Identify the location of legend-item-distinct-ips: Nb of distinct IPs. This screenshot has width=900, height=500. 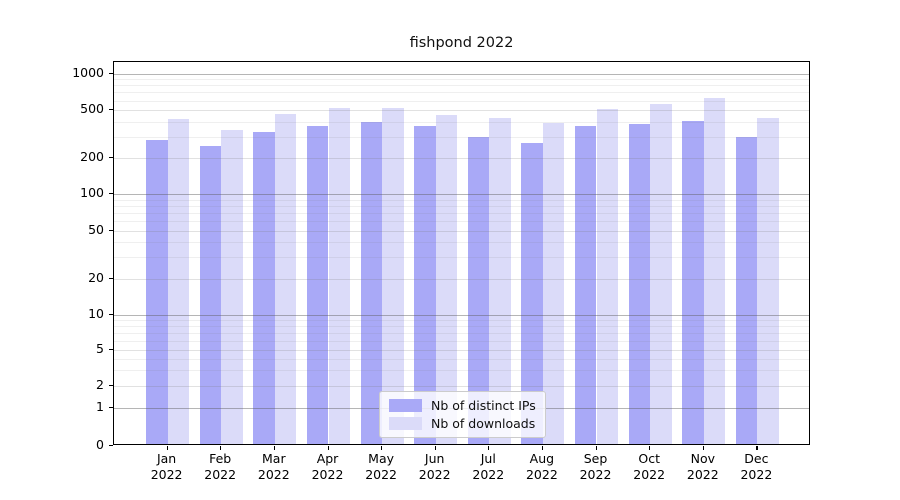
(467, 405).